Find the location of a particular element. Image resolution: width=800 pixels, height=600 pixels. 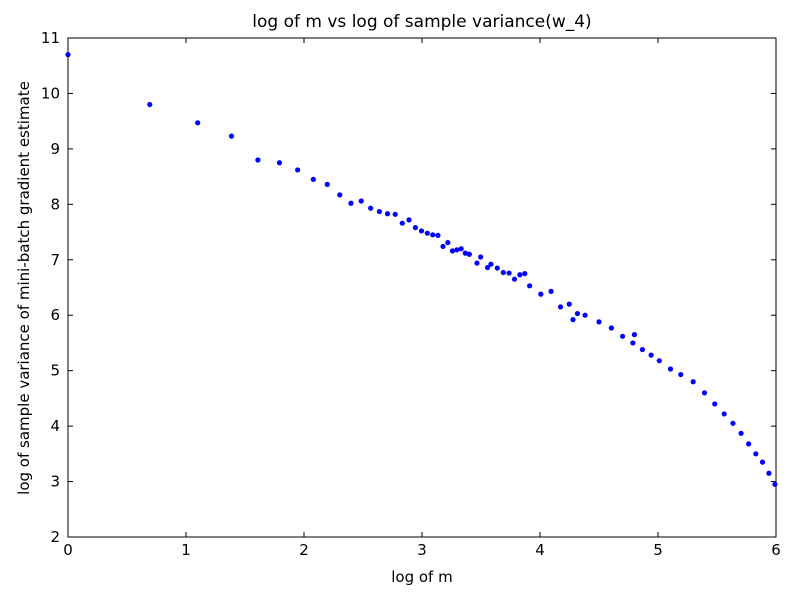

y-tick-label: 9 is located at coordinates (55, 149).